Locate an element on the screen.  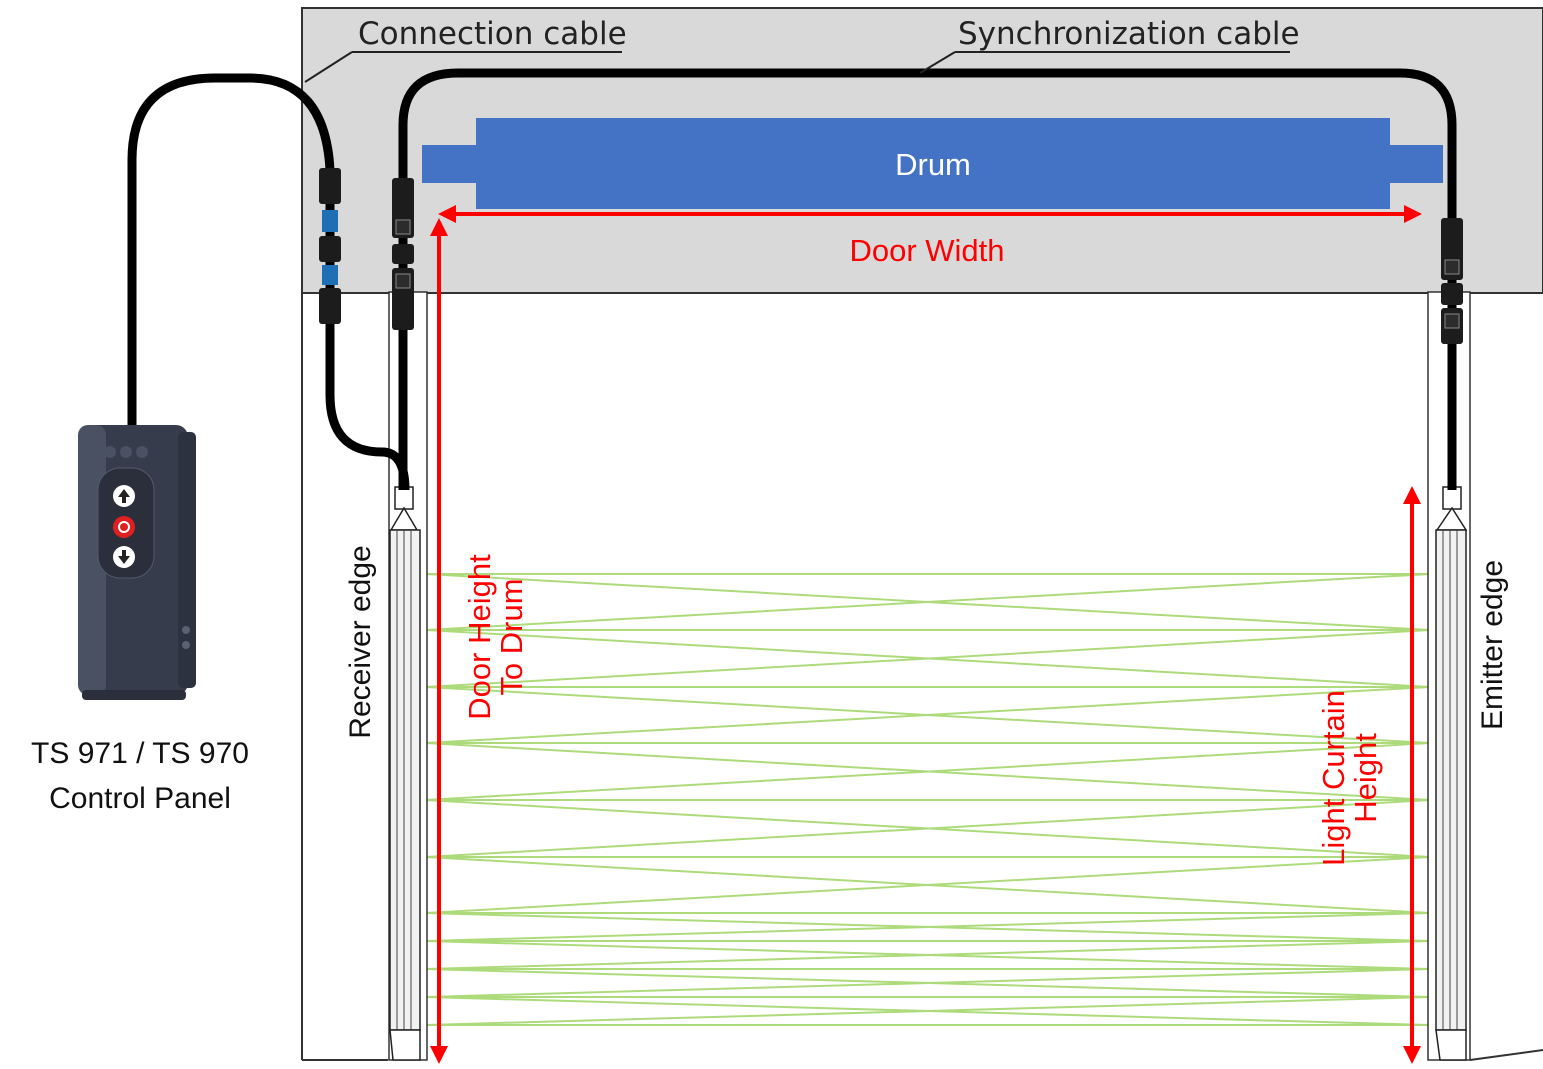
connection-connector is located at coordinates (330, 246).